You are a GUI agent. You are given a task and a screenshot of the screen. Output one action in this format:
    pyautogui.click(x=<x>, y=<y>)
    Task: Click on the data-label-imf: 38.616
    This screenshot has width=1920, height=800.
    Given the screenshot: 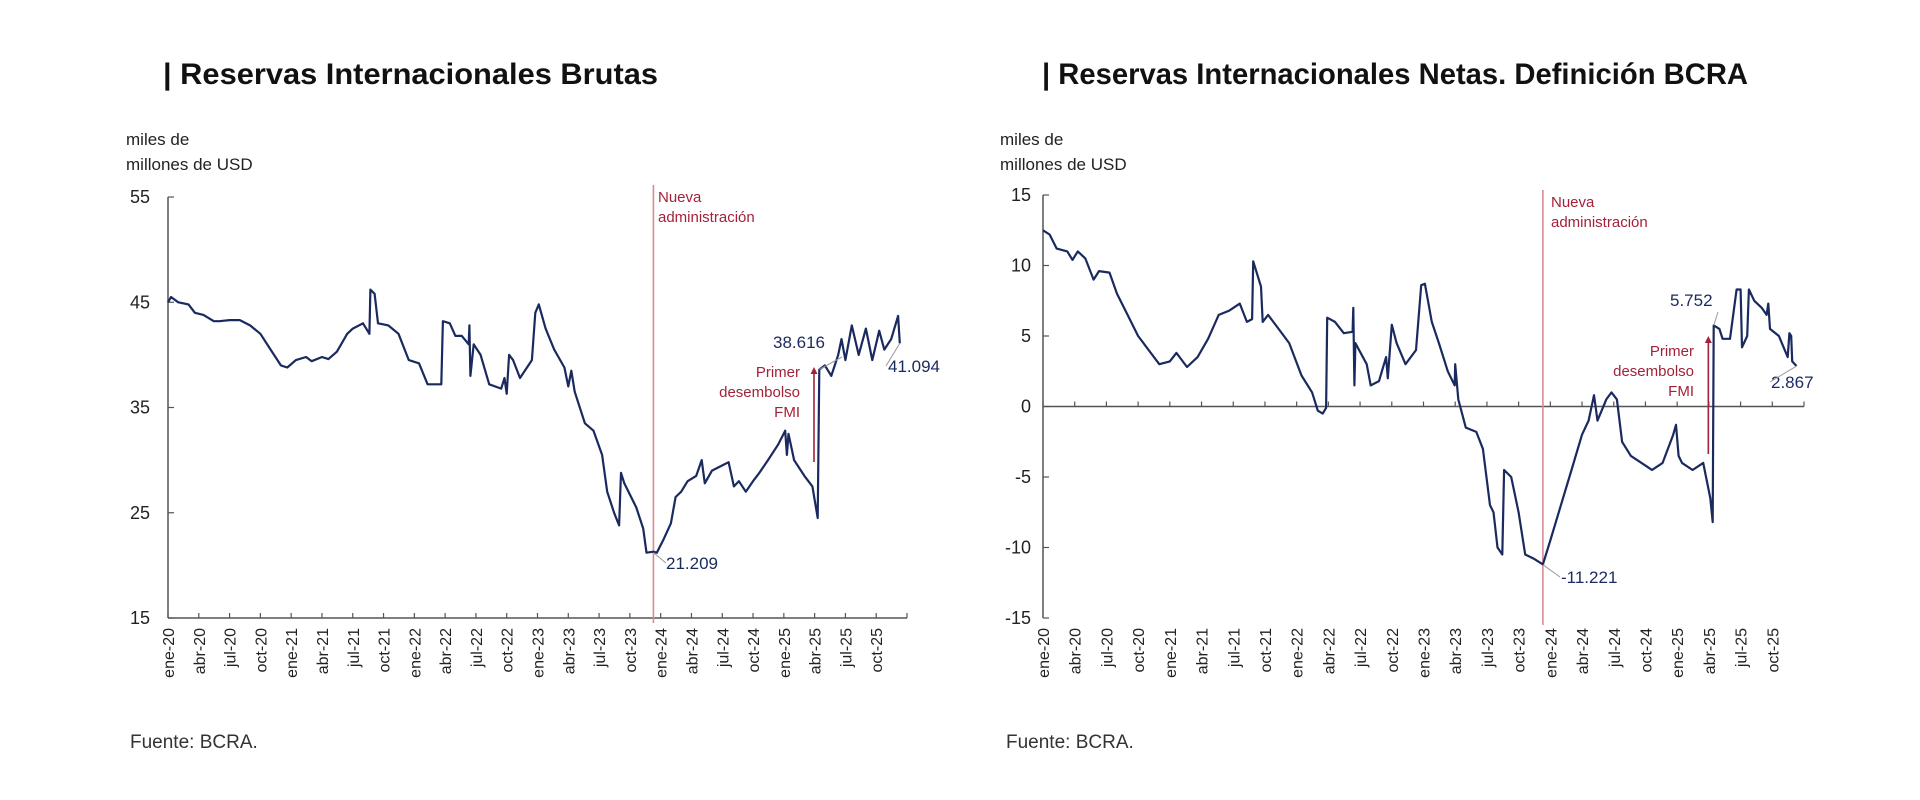 What is the action you would take?
    pyautogui.click(x=799, y=342)
    